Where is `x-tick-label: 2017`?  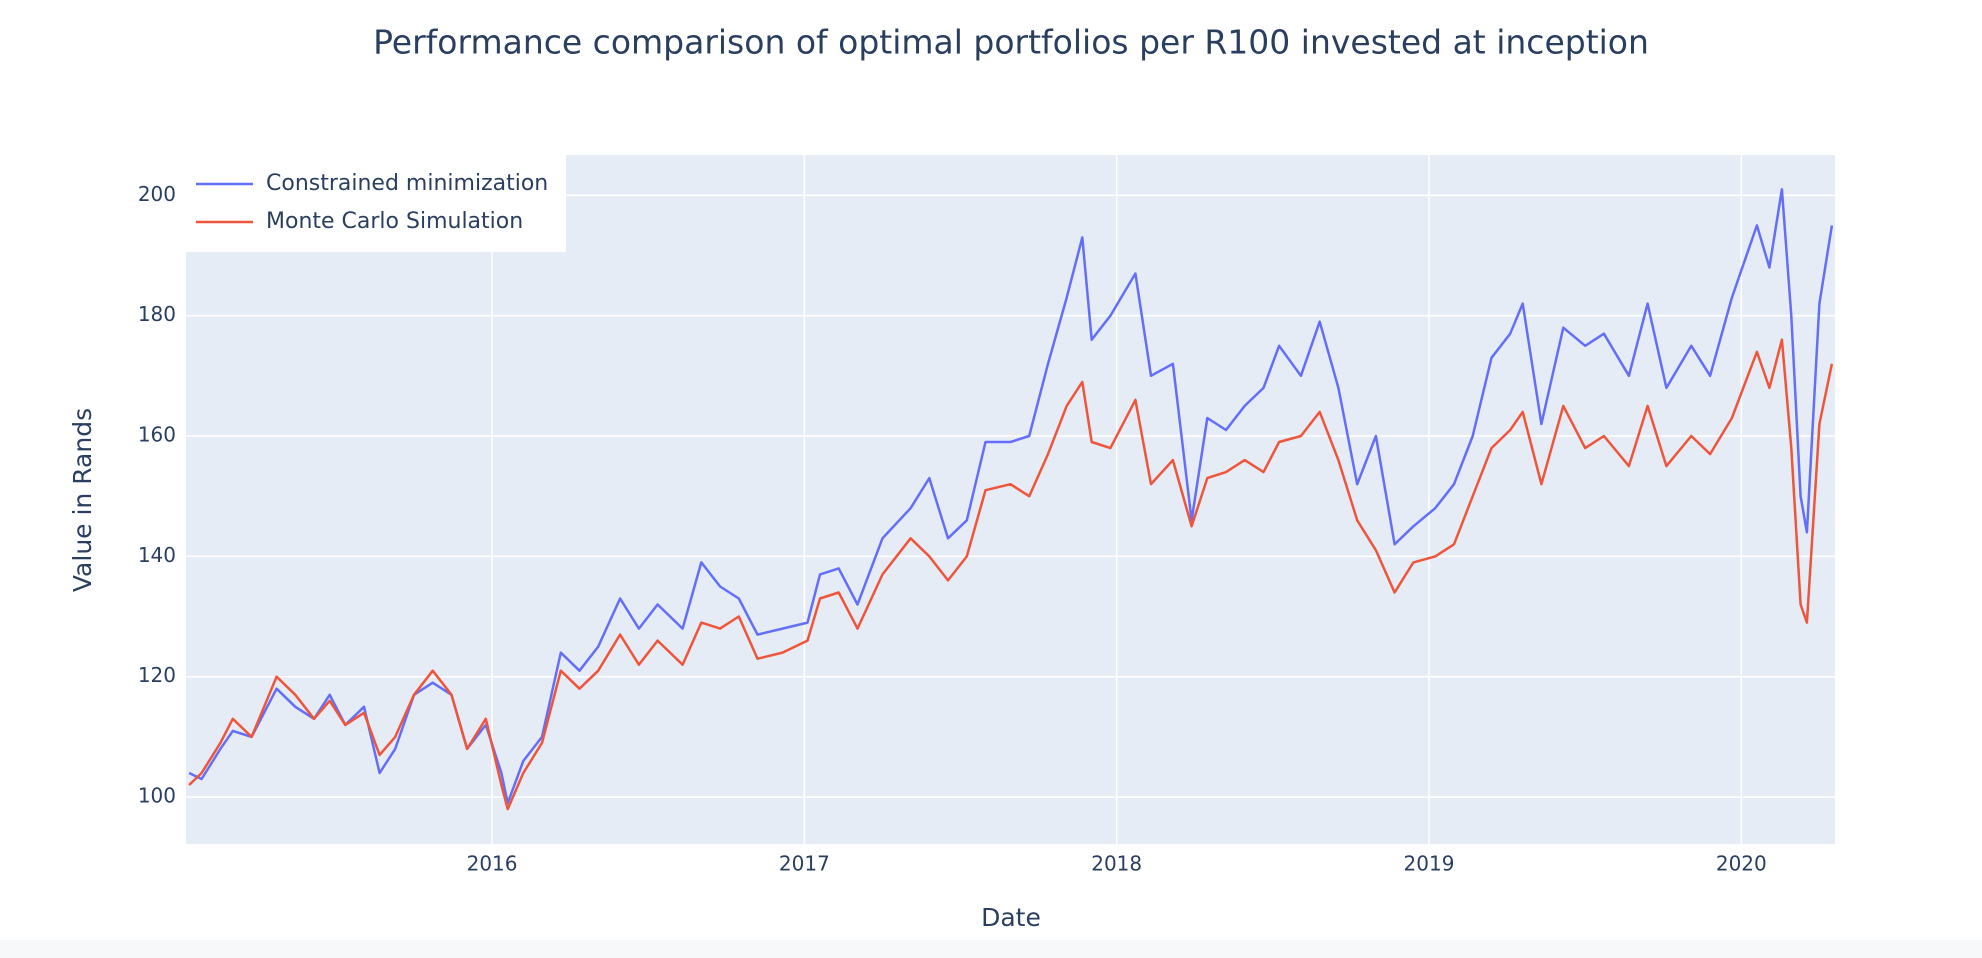
x-tick-label: 2017 is located at coordinates (804, 864).